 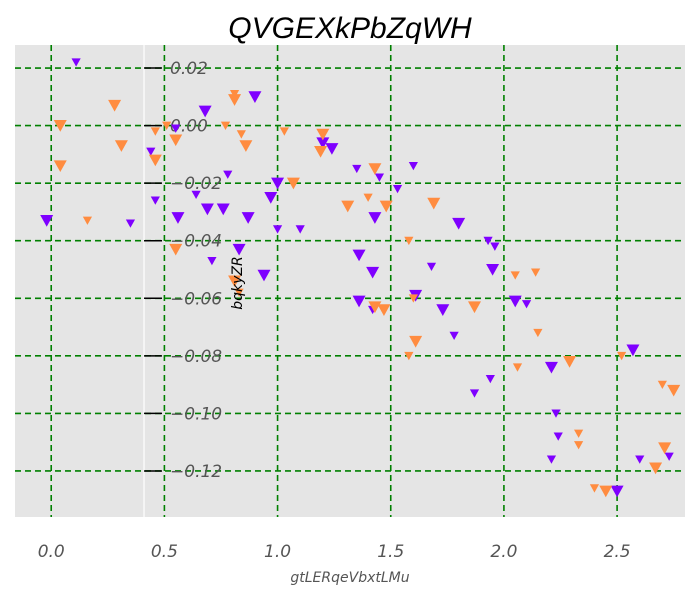 What do you see at coordinates (196, 242) in the screenshot?
I see `y-tick-label: −0.04` at bounding box center [196, 242].